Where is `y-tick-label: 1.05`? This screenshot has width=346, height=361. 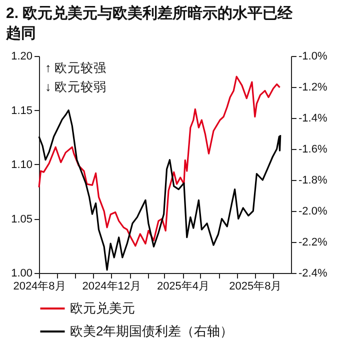 y-tick-label: 1.05 is located at coordinates (21, 219).